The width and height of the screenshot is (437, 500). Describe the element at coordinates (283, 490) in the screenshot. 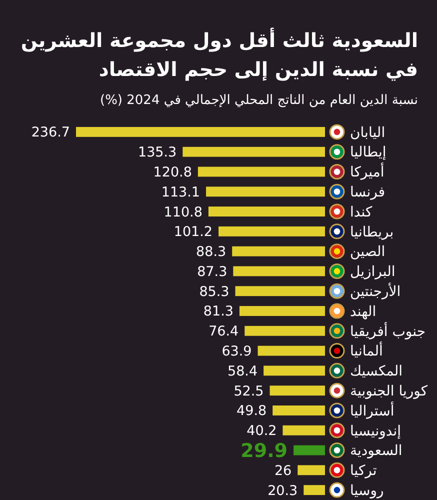

I see `data-label: 20.3` at that location.